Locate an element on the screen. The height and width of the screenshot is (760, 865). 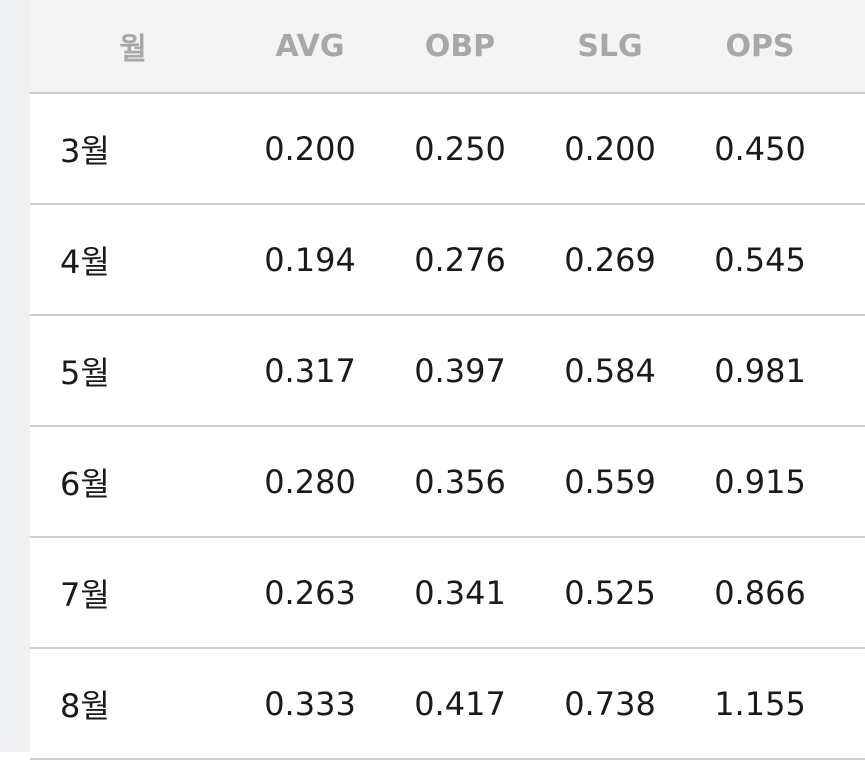
stat-cell: 0.584 is located at coordinates (610, 370).